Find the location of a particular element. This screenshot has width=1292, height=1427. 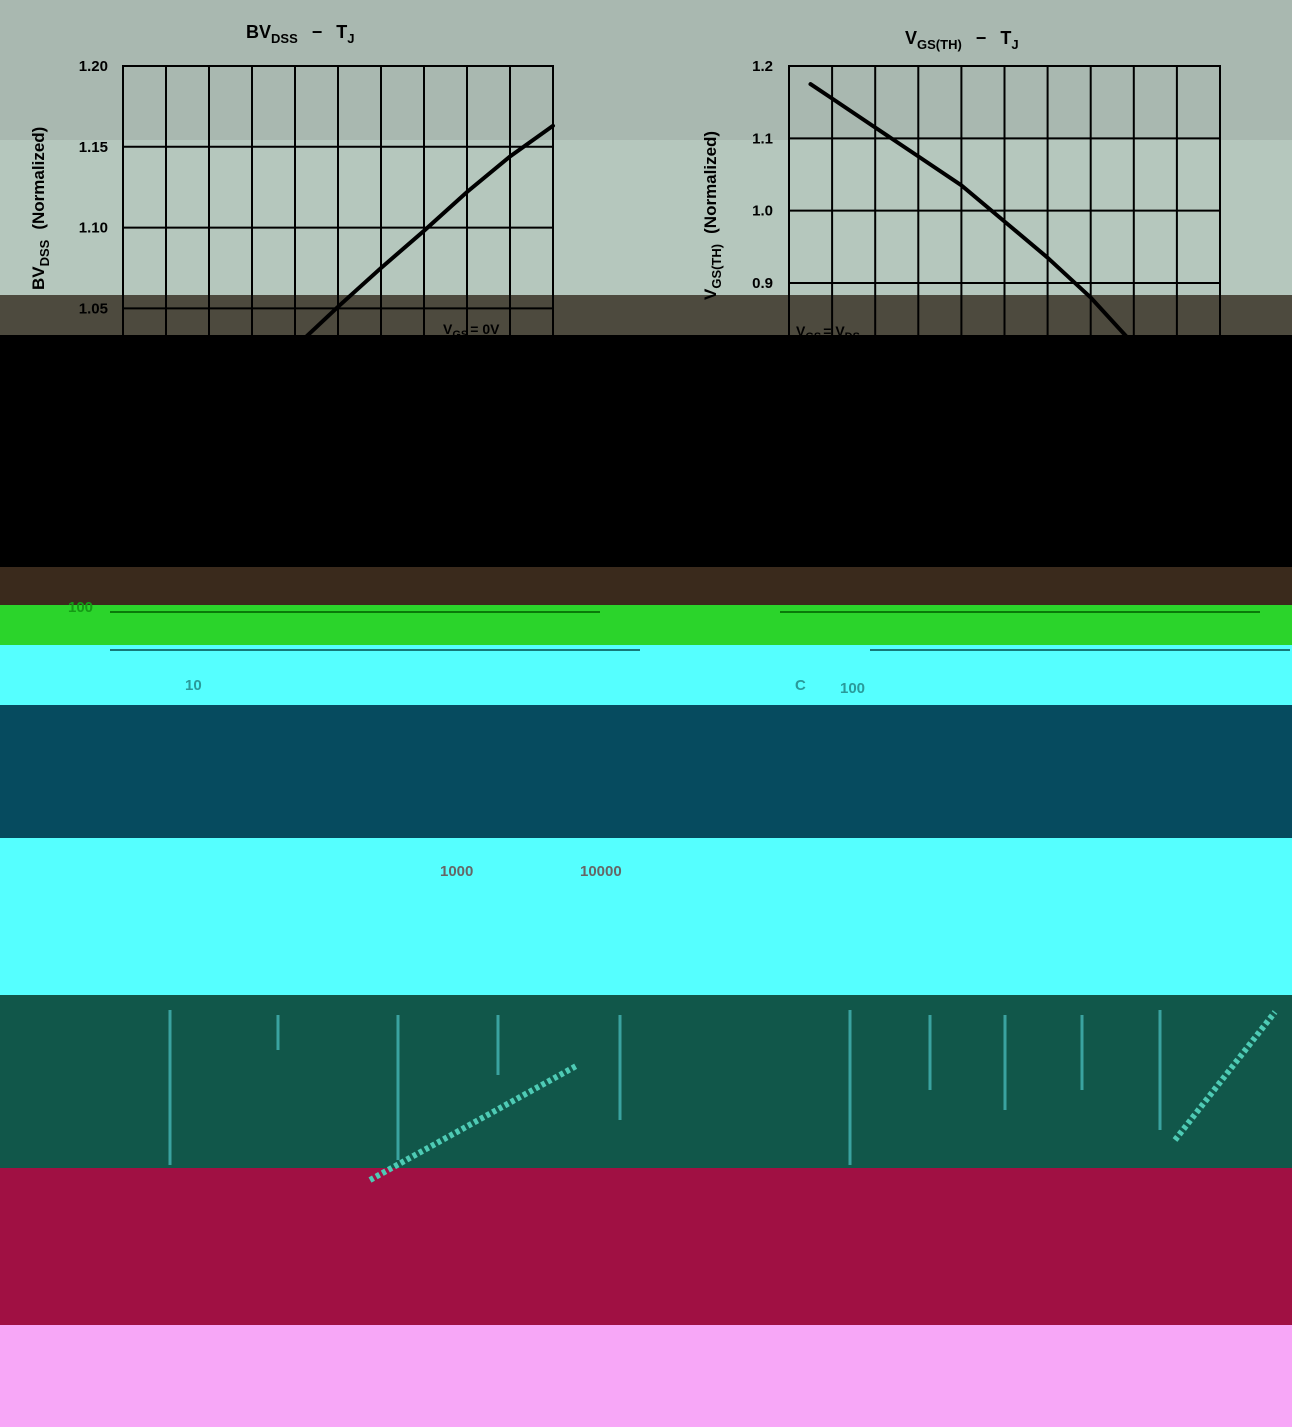

garbled-label-6: 10000 is located at coordinates (601, 871).